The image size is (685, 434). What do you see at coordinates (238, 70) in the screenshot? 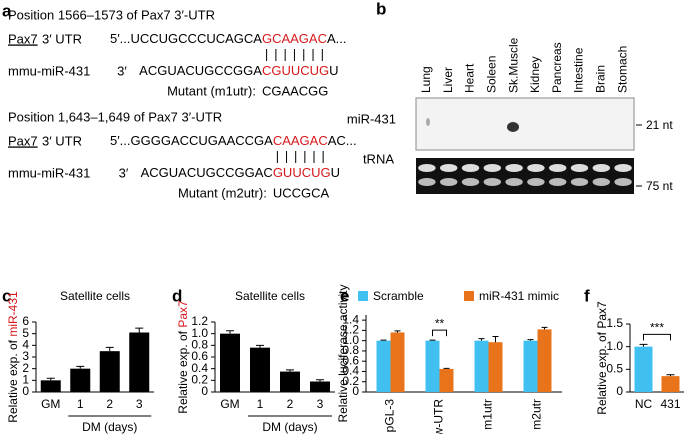
I see `mirna-sequence: ACGUACUGCCGGACGUUCUGU` at bounding box center [238, 70].